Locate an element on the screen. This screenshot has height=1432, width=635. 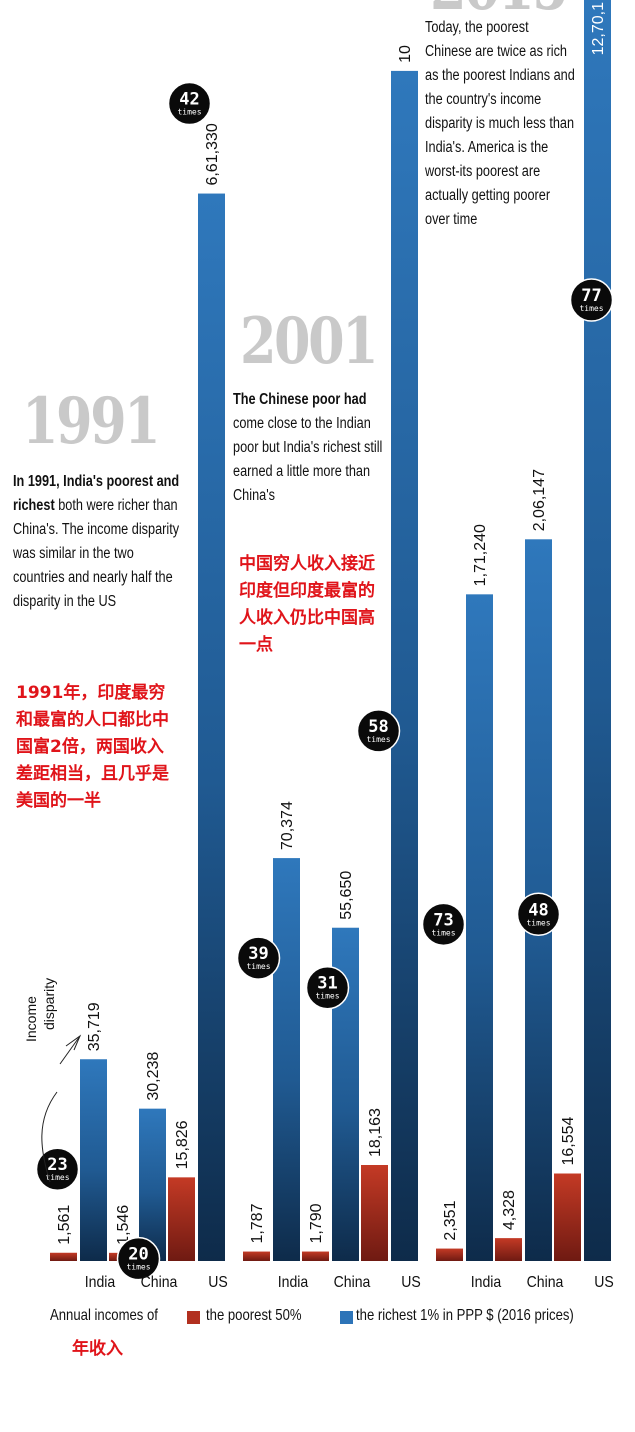
disparity-times-1991-india: times is located at coordinates (57, 1177).